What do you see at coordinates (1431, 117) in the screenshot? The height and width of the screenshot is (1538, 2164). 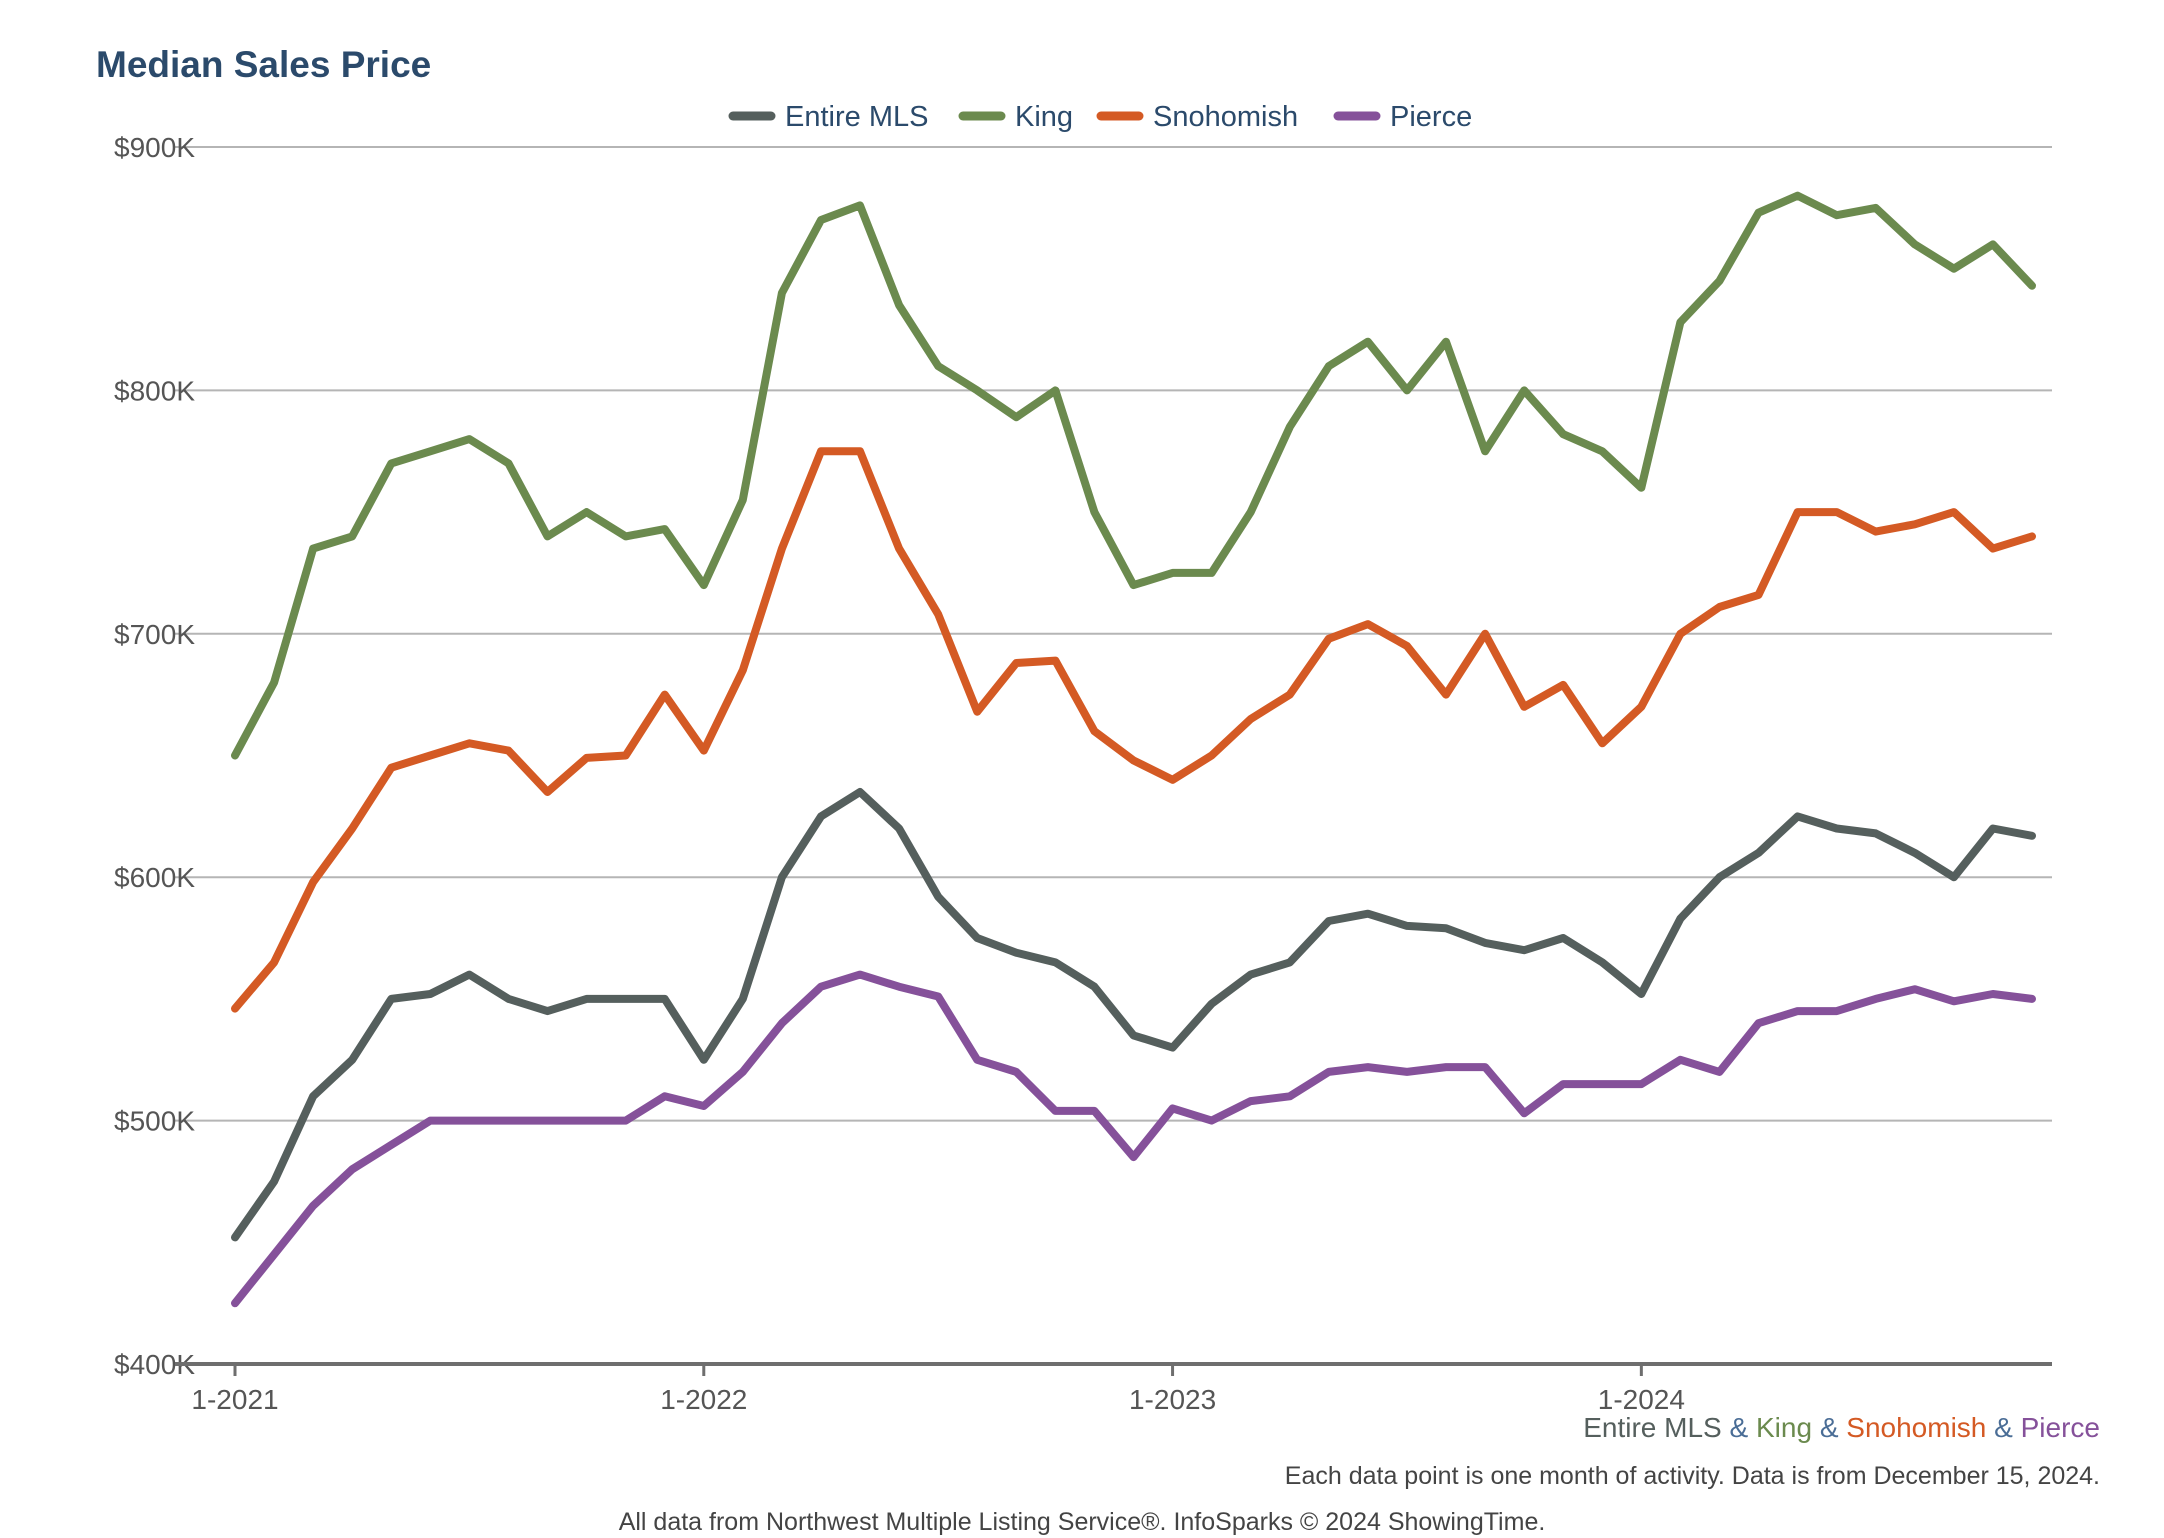 I see `legend-label: Pierce` at bounding box center [1431, 117].